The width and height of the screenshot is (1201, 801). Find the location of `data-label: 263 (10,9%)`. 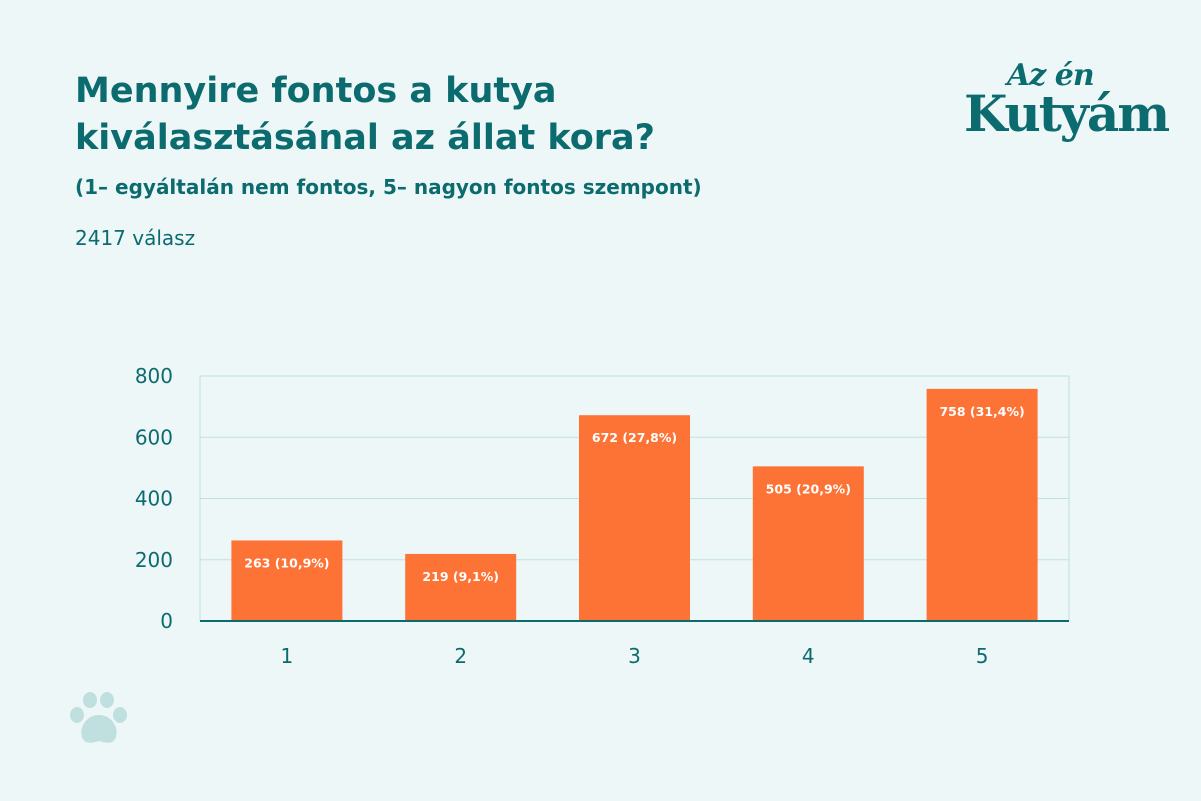

data-label: 263 (10,9%) is located at coordinates (286, 562).